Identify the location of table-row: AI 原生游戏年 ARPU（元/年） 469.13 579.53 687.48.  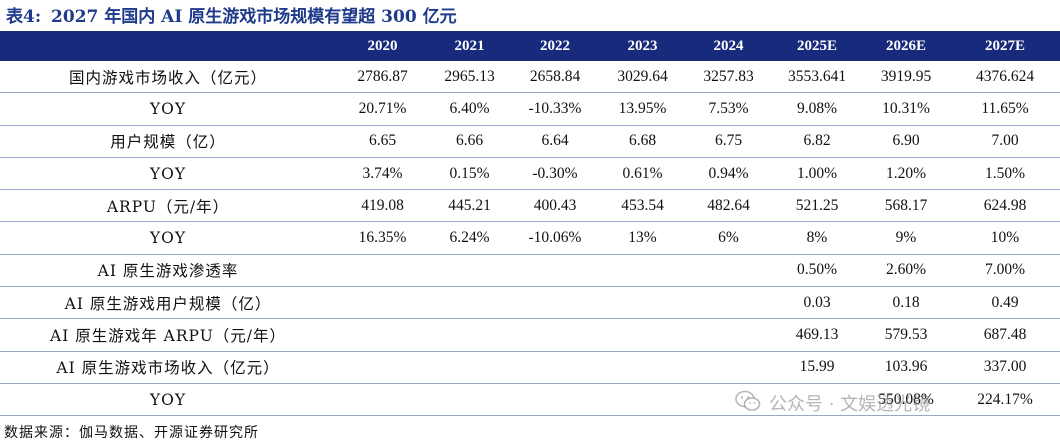
(530, 335).